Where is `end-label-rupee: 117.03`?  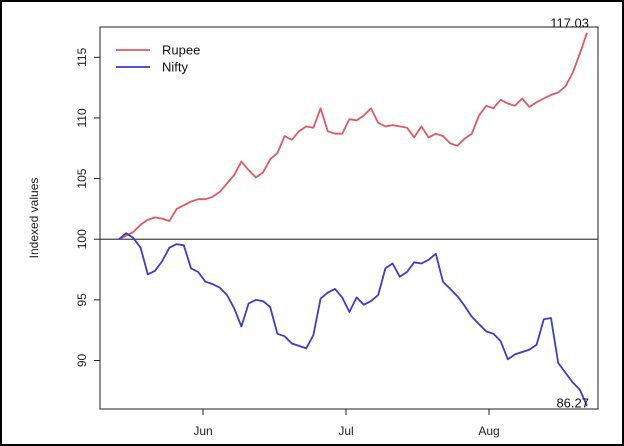 end-label-rupee: 117.03 is located at coordinates (569, 23).